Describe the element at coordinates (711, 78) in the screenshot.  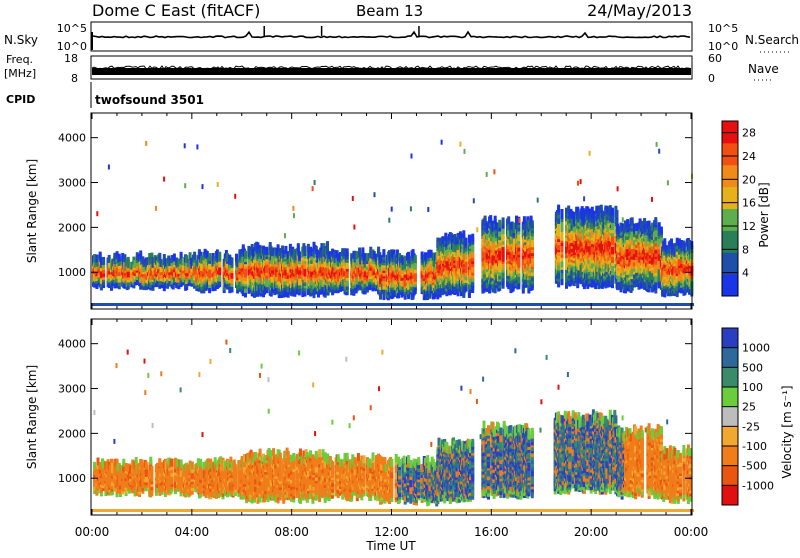
I see `freq-right-tick-bottom: 0` at that location.